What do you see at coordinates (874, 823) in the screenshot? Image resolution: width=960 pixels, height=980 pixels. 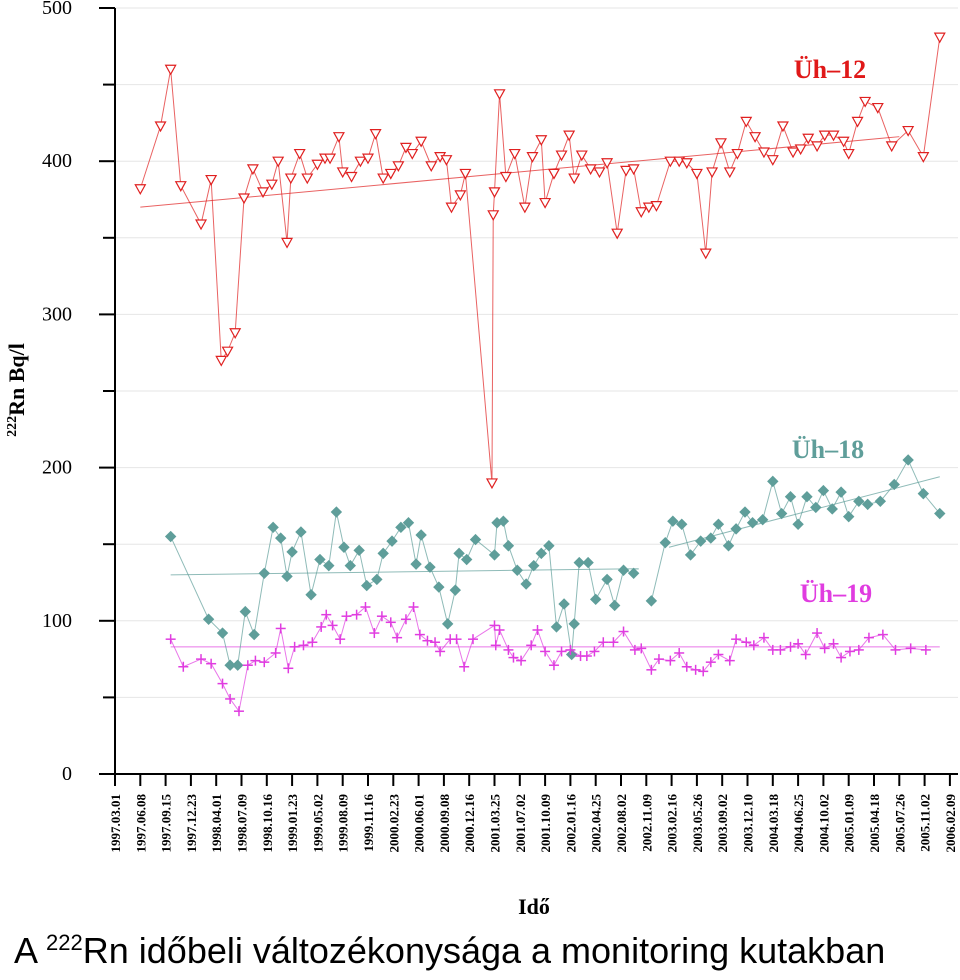 I see `x-tick-label: 2005.04.18` at bounding box center [874, 823].